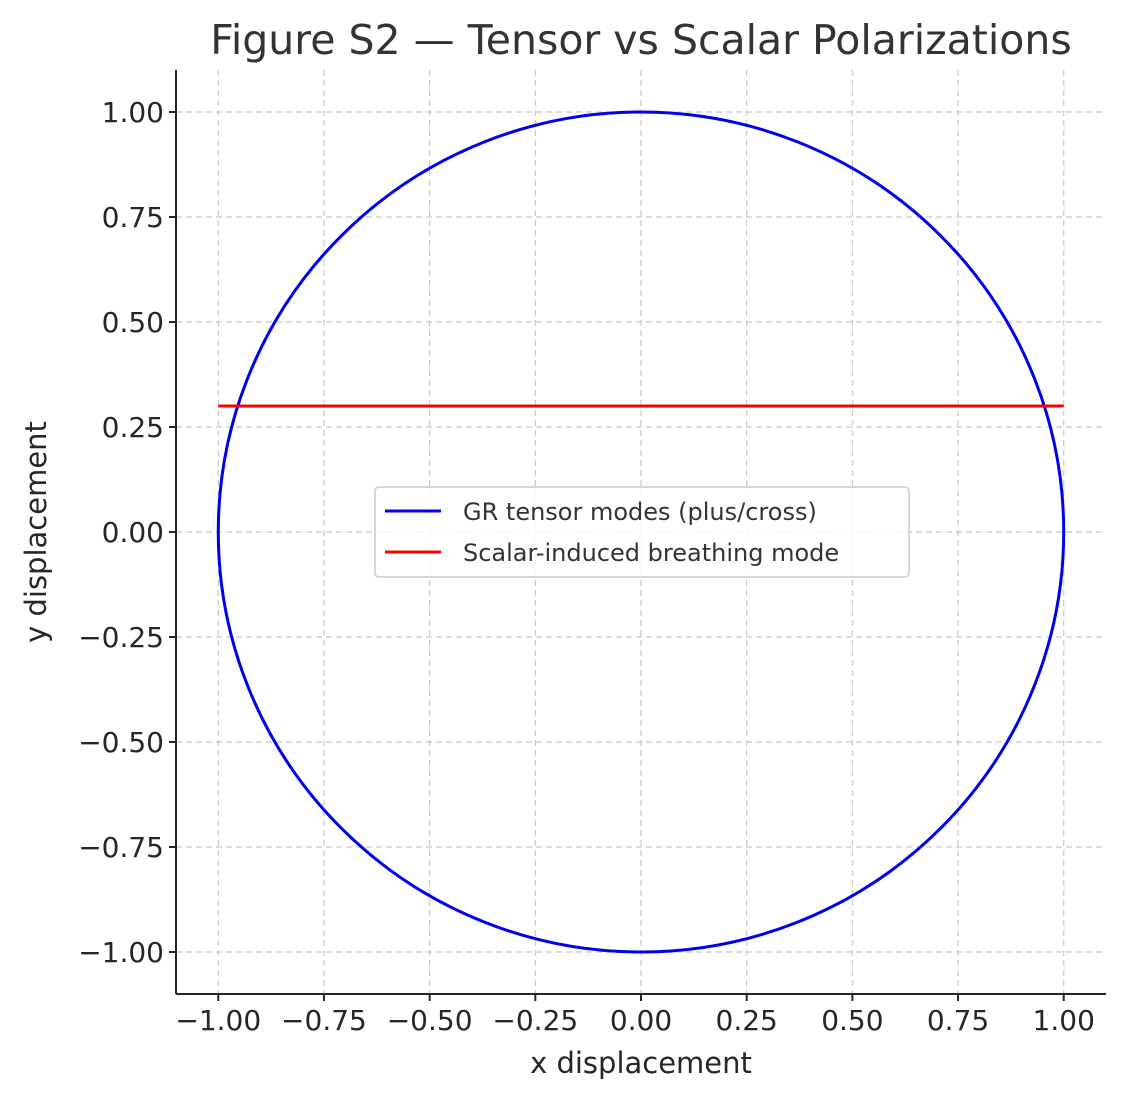  Describe the element at coordinates (121, 847) in the screenshot. I see `y-tick-label-1: −0.75` at that location.